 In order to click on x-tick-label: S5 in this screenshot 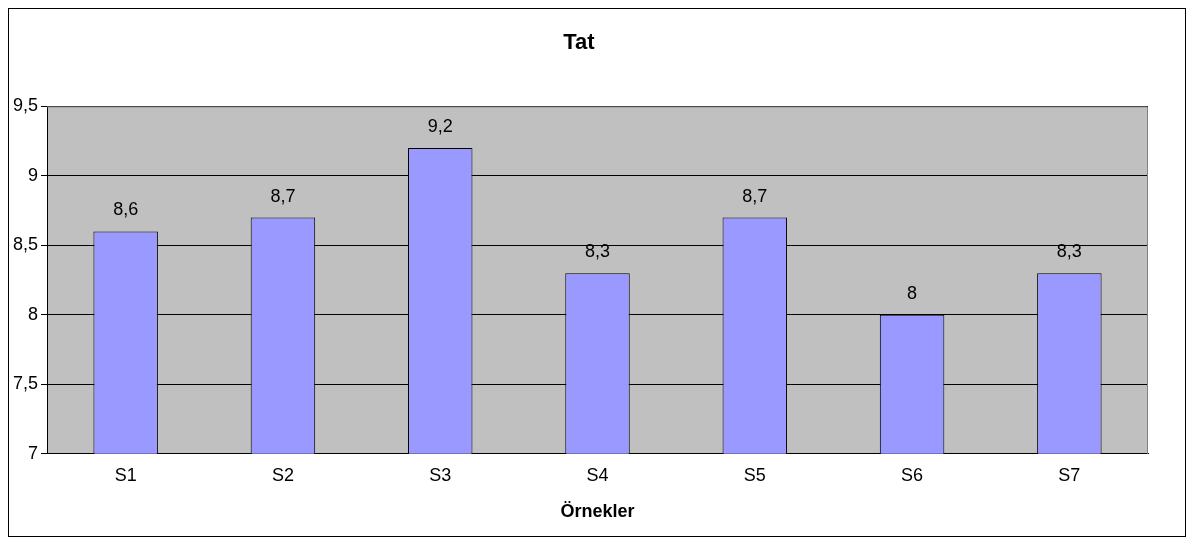, I will do `click(754, 474)`.